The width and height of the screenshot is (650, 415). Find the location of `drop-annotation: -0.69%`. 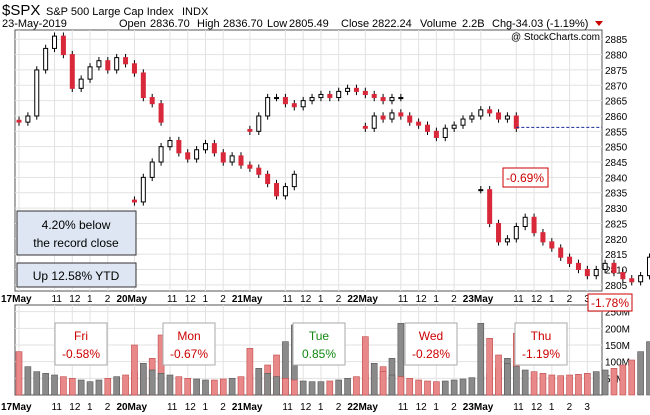

drop-annotation: -0.69% is located at coordinates (525, 177).